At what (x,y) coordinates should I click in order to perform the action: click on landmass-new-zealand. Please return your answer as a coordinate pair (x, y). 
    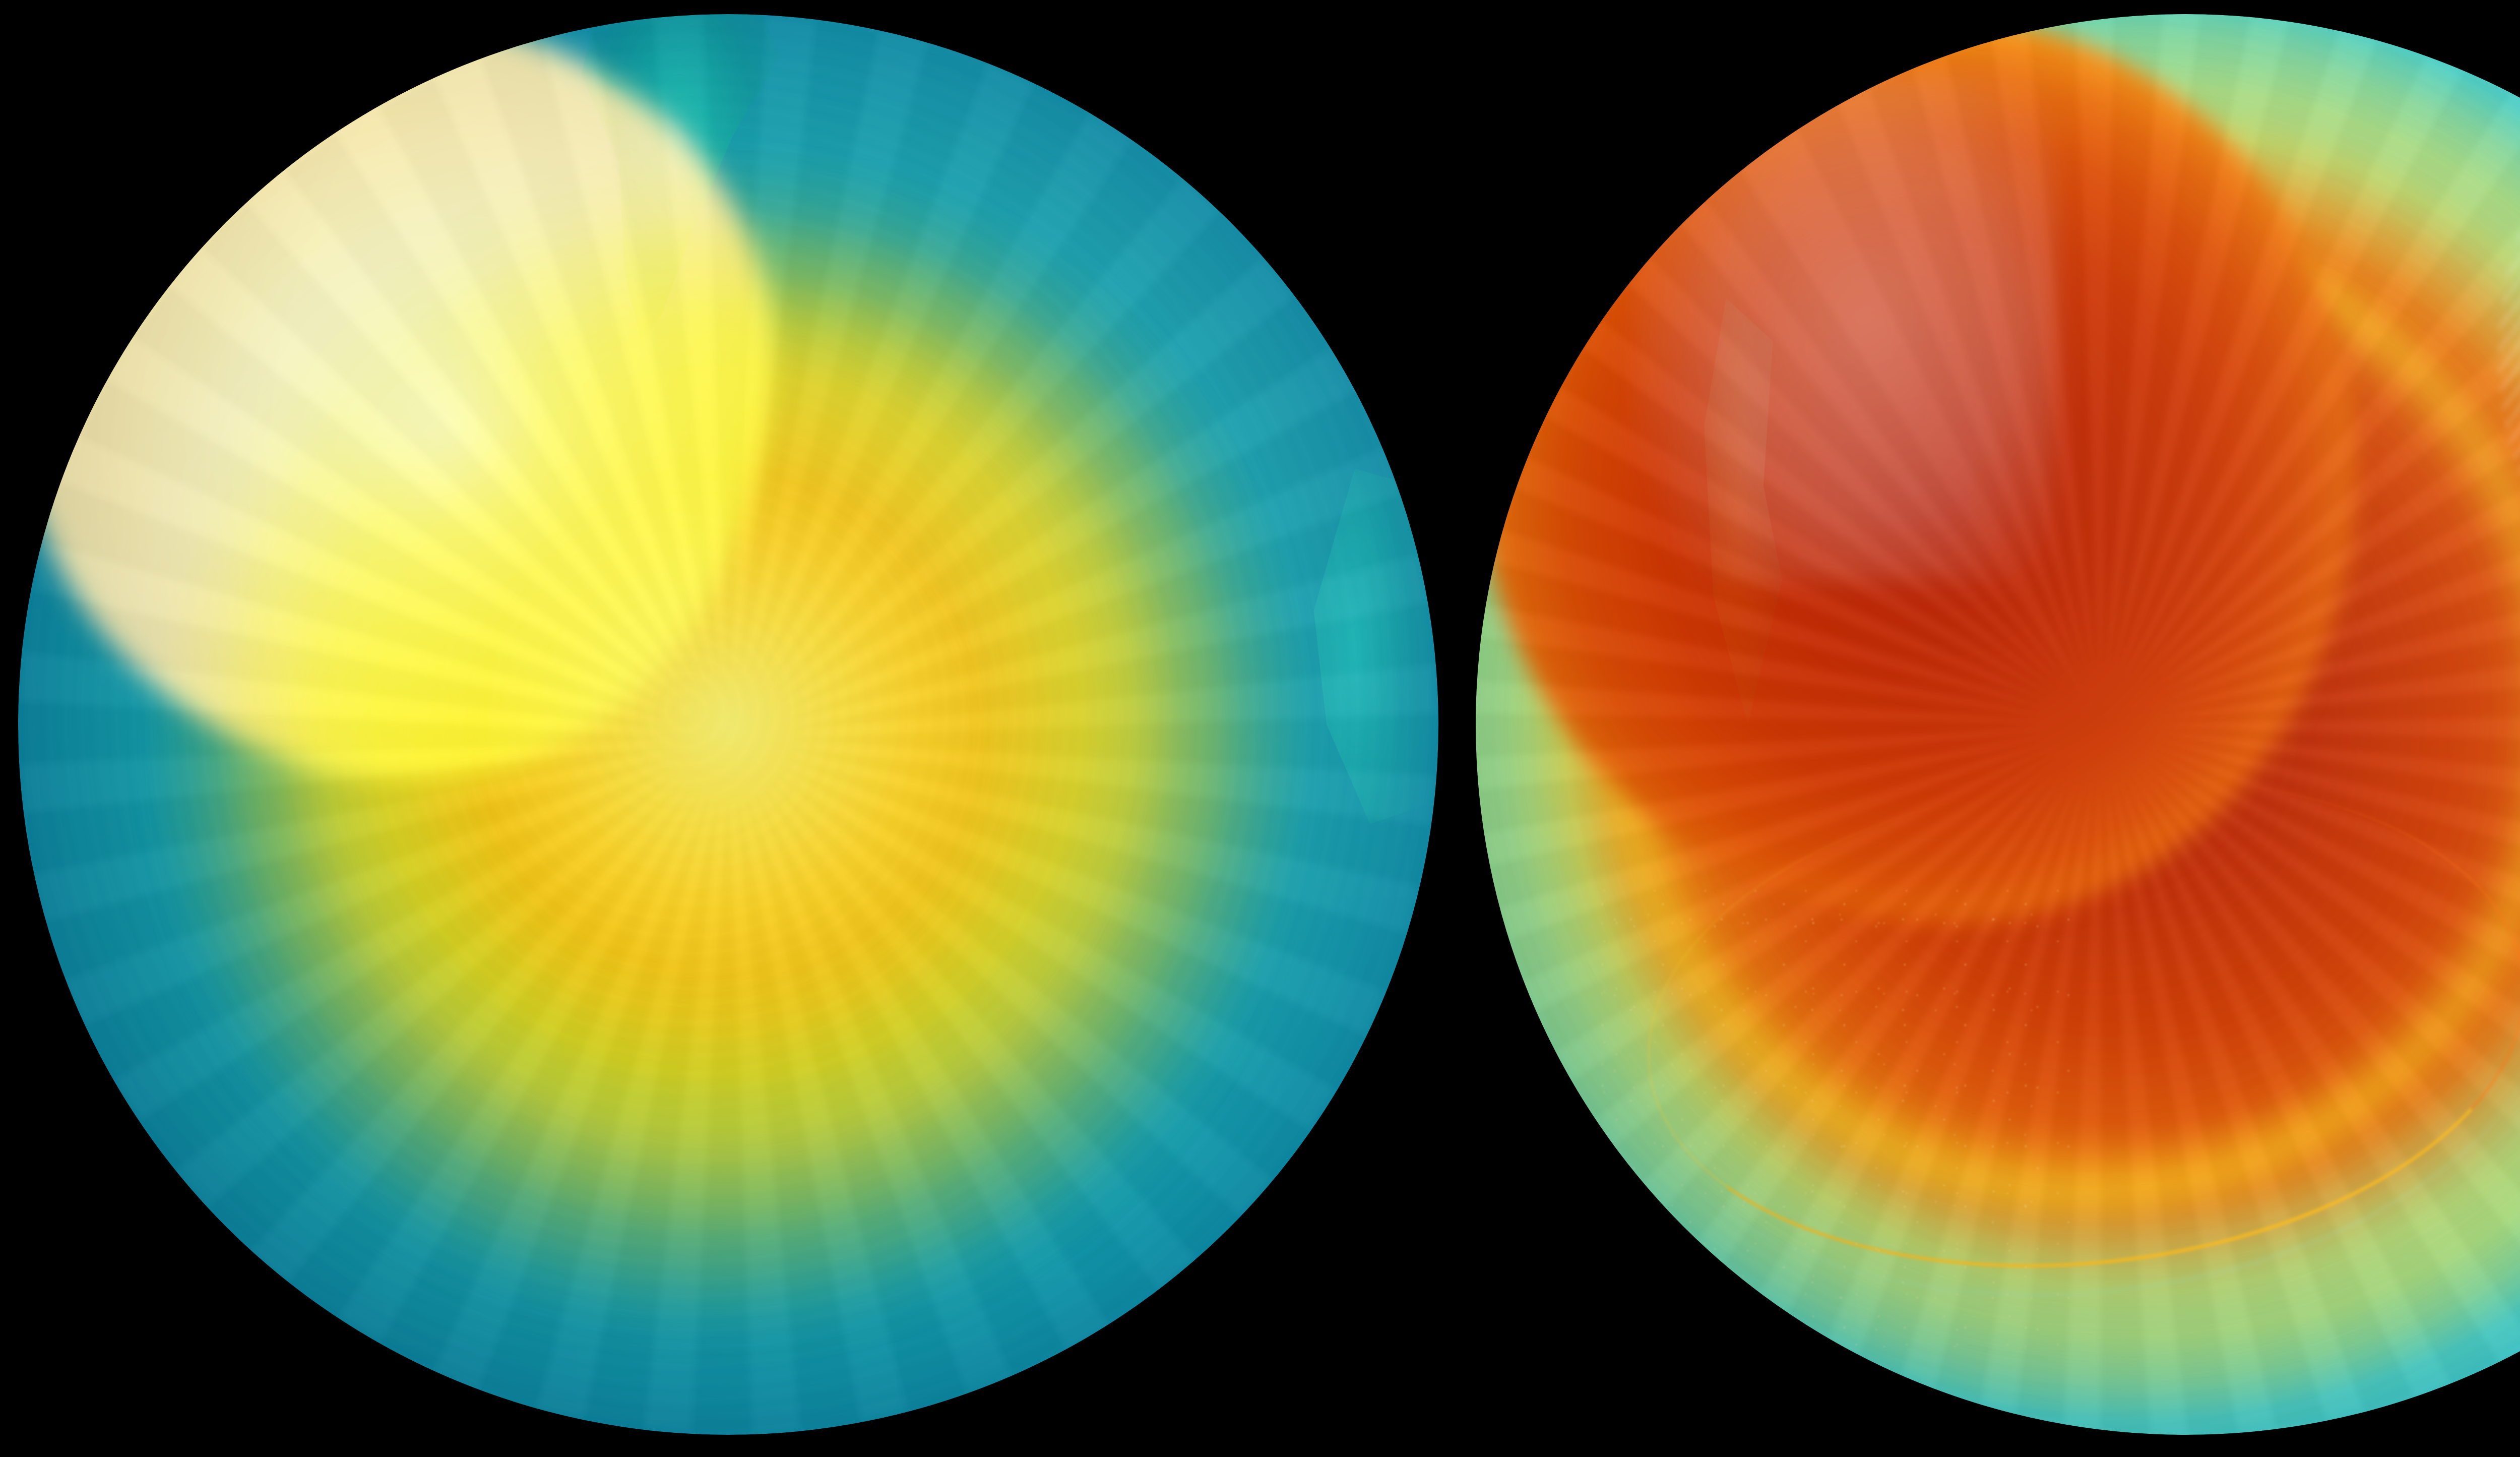
    Looking at the image, I should click on (1268, 1300).